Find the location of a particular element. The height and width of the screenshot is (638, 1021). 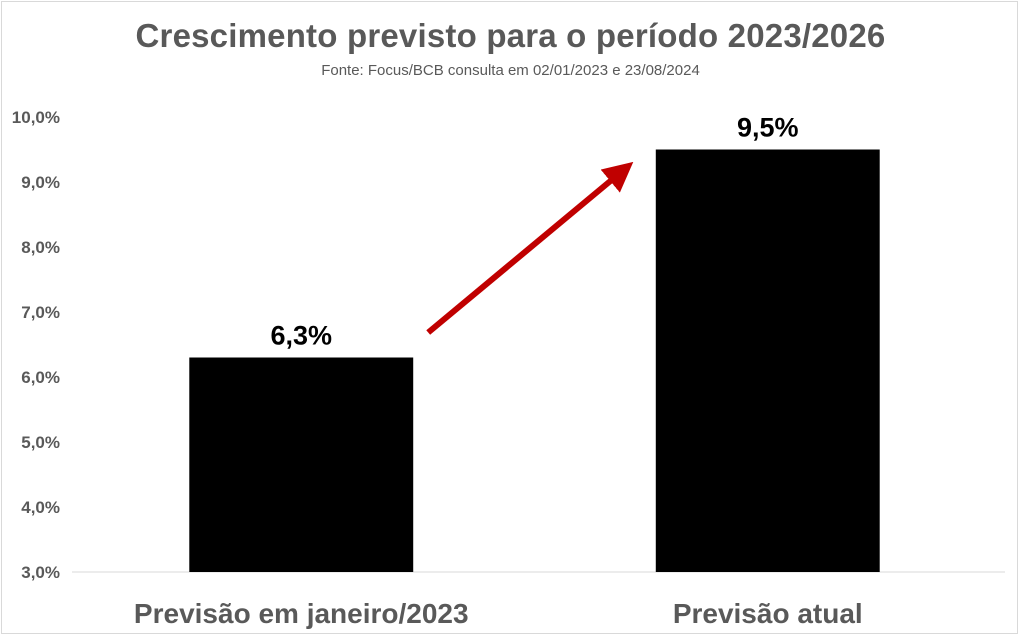

data-label: 6,3% is located at coordinates (301, 336).